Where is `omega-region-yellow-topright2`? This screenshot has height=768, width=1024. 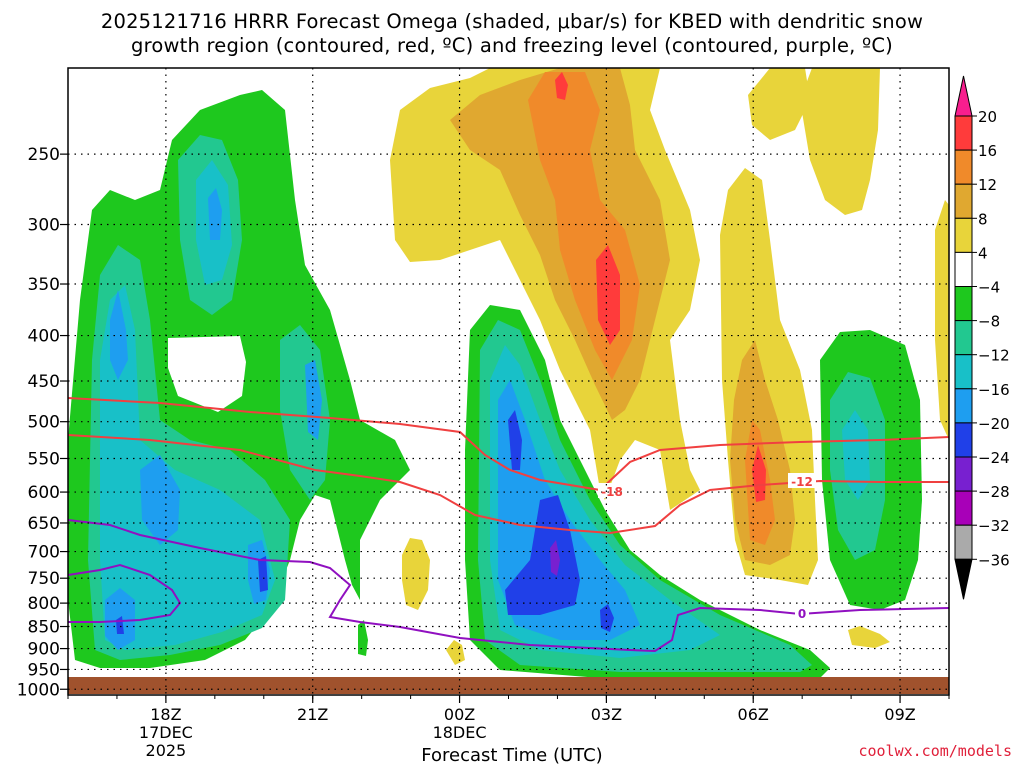
omega-region-yellow-topright2 is located at coordinates (840, 141).